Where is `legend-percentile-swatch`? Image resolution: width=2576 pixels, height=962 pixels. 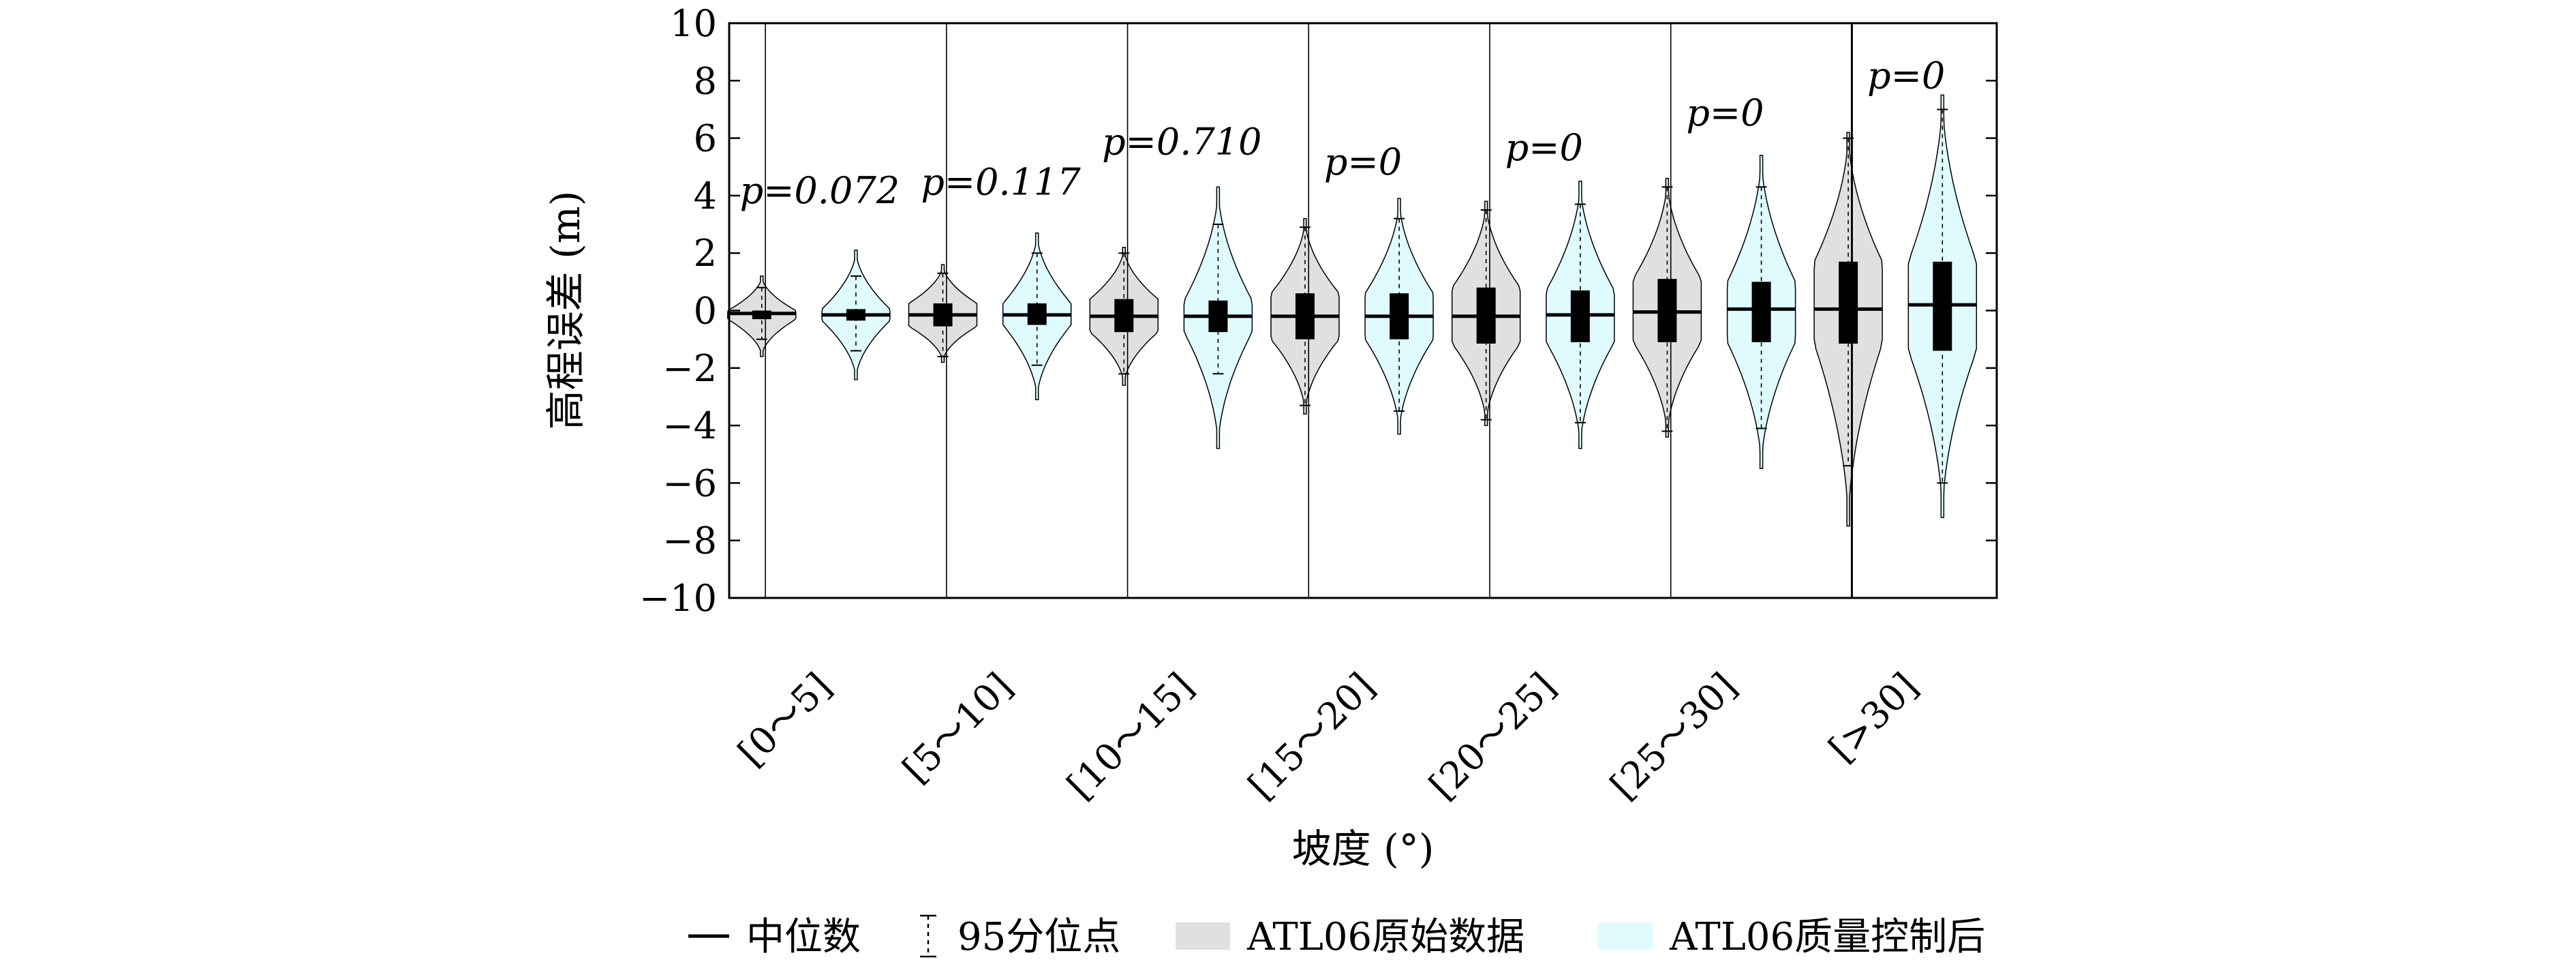
legend-percentile-swatch is located at coordinates (928, 936).